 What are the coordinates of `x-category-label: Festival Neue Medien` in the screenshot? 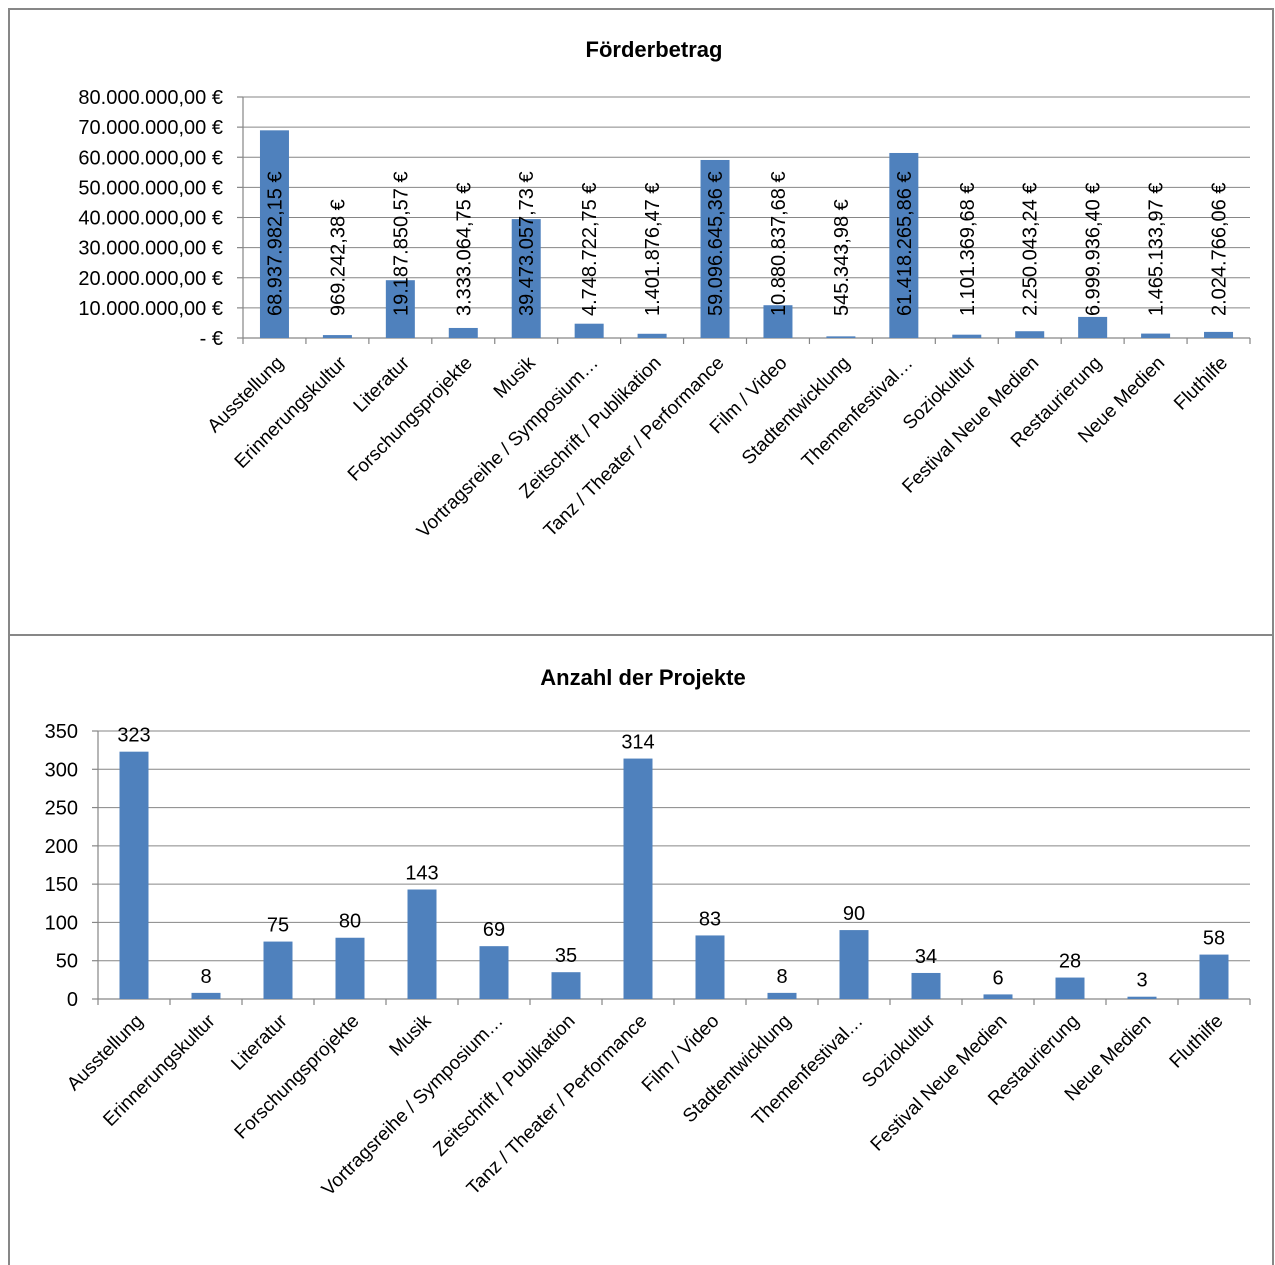 It's located at (939, 1083).